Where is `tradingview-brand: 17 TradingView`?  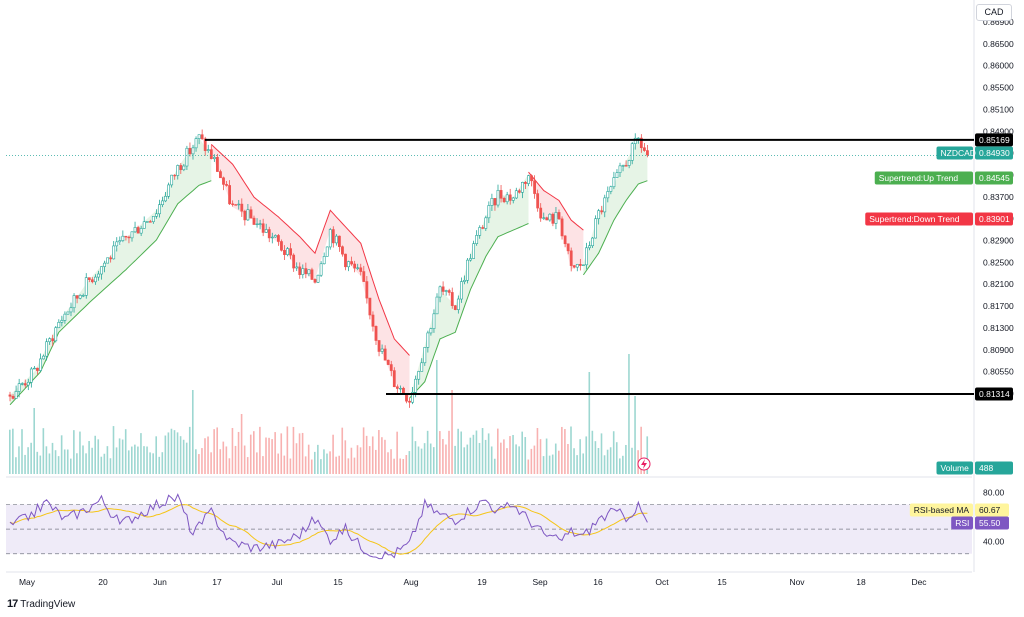
tradingview-brand: 17 TradingView is located at coordinates (41, 604).